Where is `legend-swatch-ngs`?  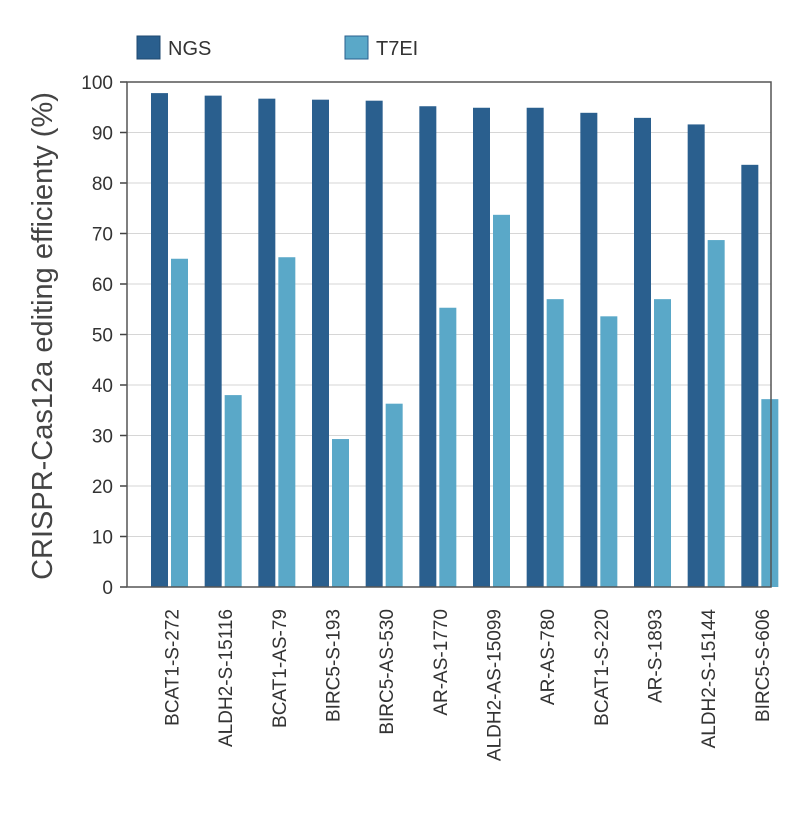
legend-swatch-ngs is located at coordinates (148, 47).